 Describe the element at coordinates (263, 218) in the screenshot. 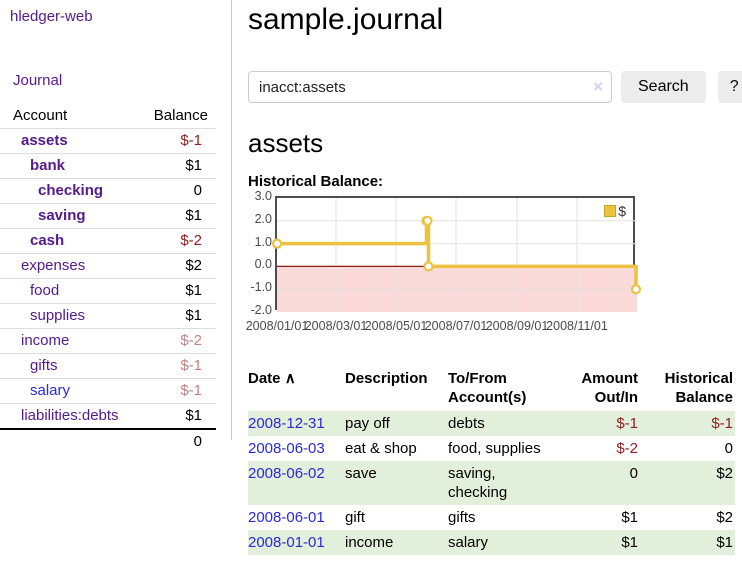

I see `y-axis-tick-label: 2.0` at that location.